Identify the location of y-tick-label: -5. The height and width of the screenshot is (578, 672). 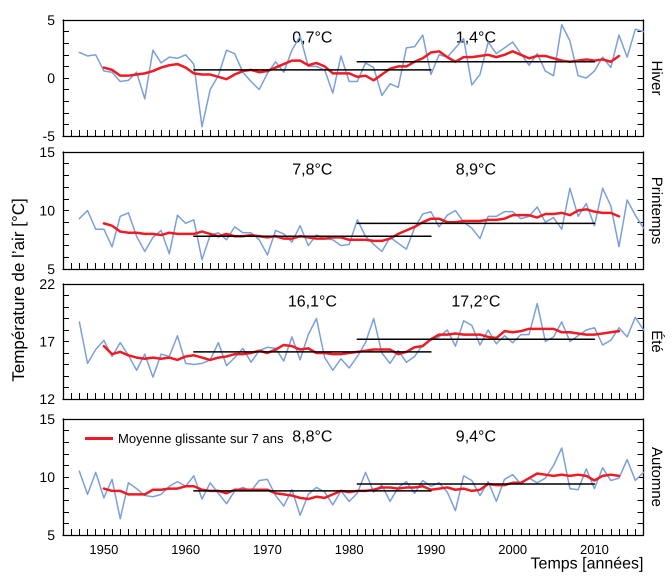
(49, 136).